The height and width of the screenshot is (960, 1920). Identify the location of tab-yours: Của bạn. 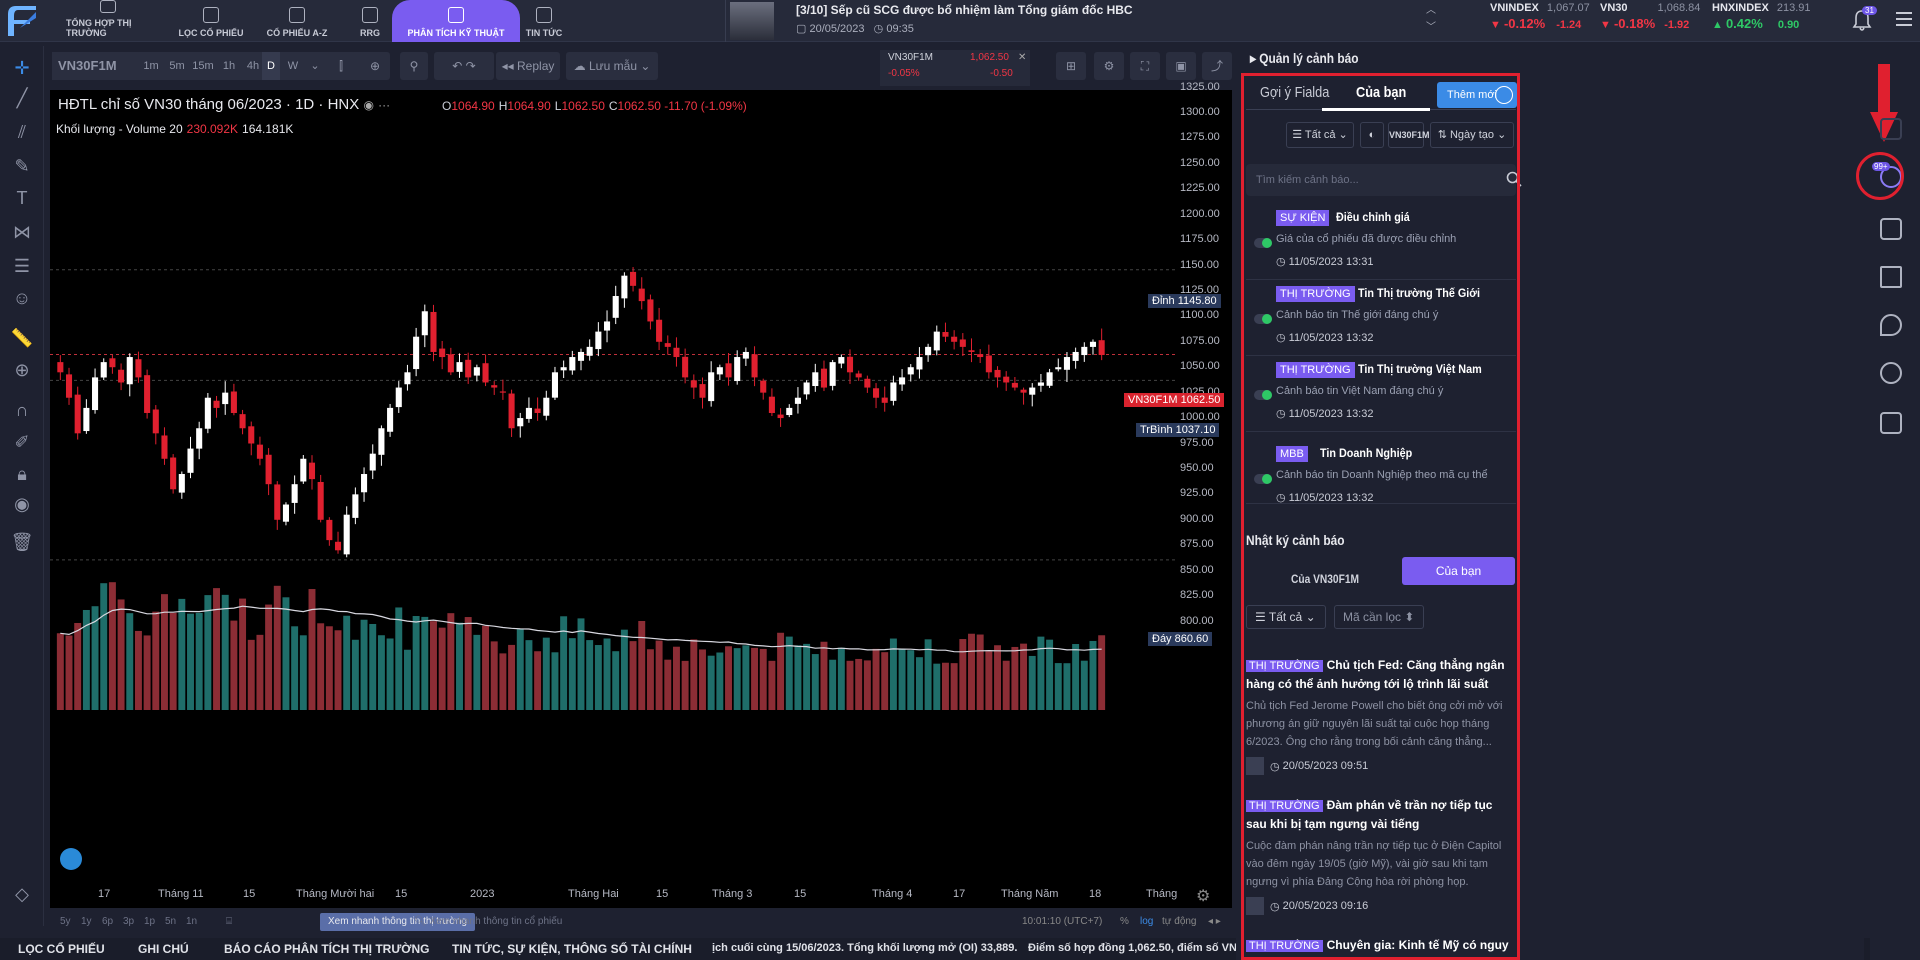
(1381, 92).